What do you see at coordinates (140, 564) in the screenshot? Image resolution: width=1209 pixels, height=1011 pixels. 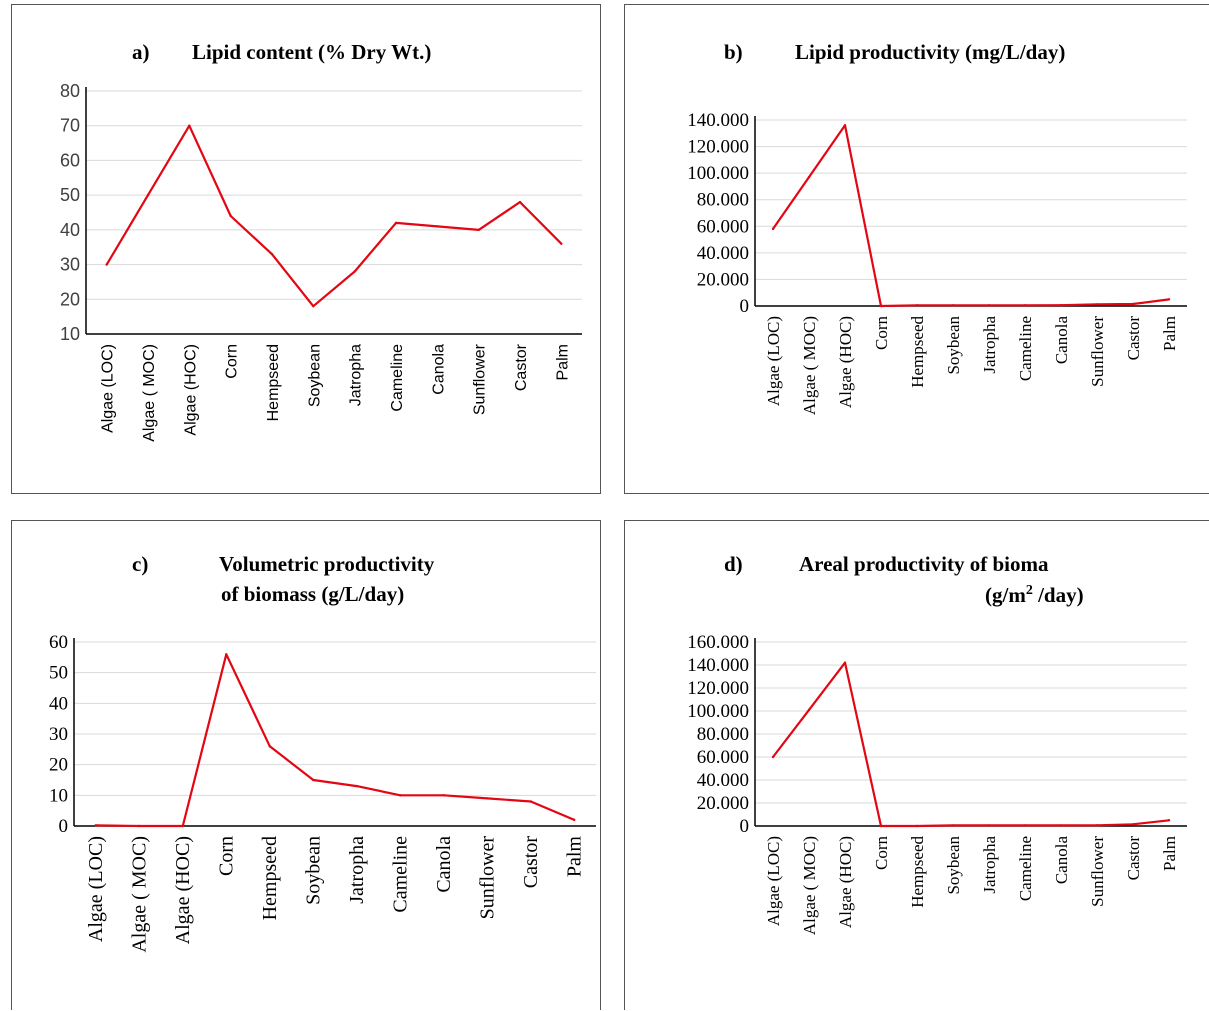 I see `chart-c-label: c)` at bounding box center [140, 564].